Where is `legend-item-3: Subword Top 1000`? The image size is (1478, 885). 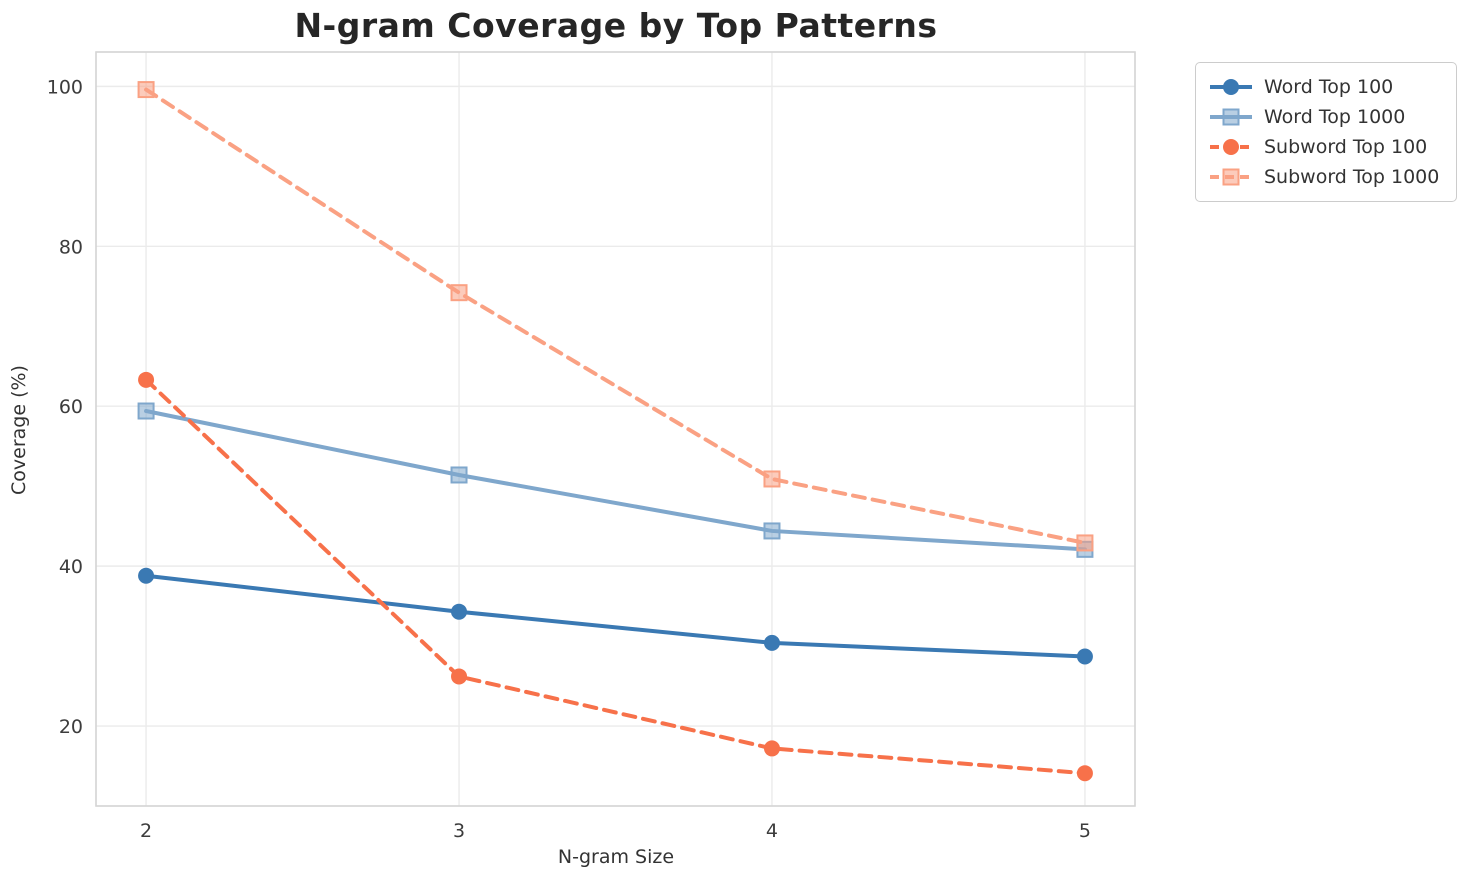
legend-item-3: Subword Top 1000 is located at coordinates (1326, 177).